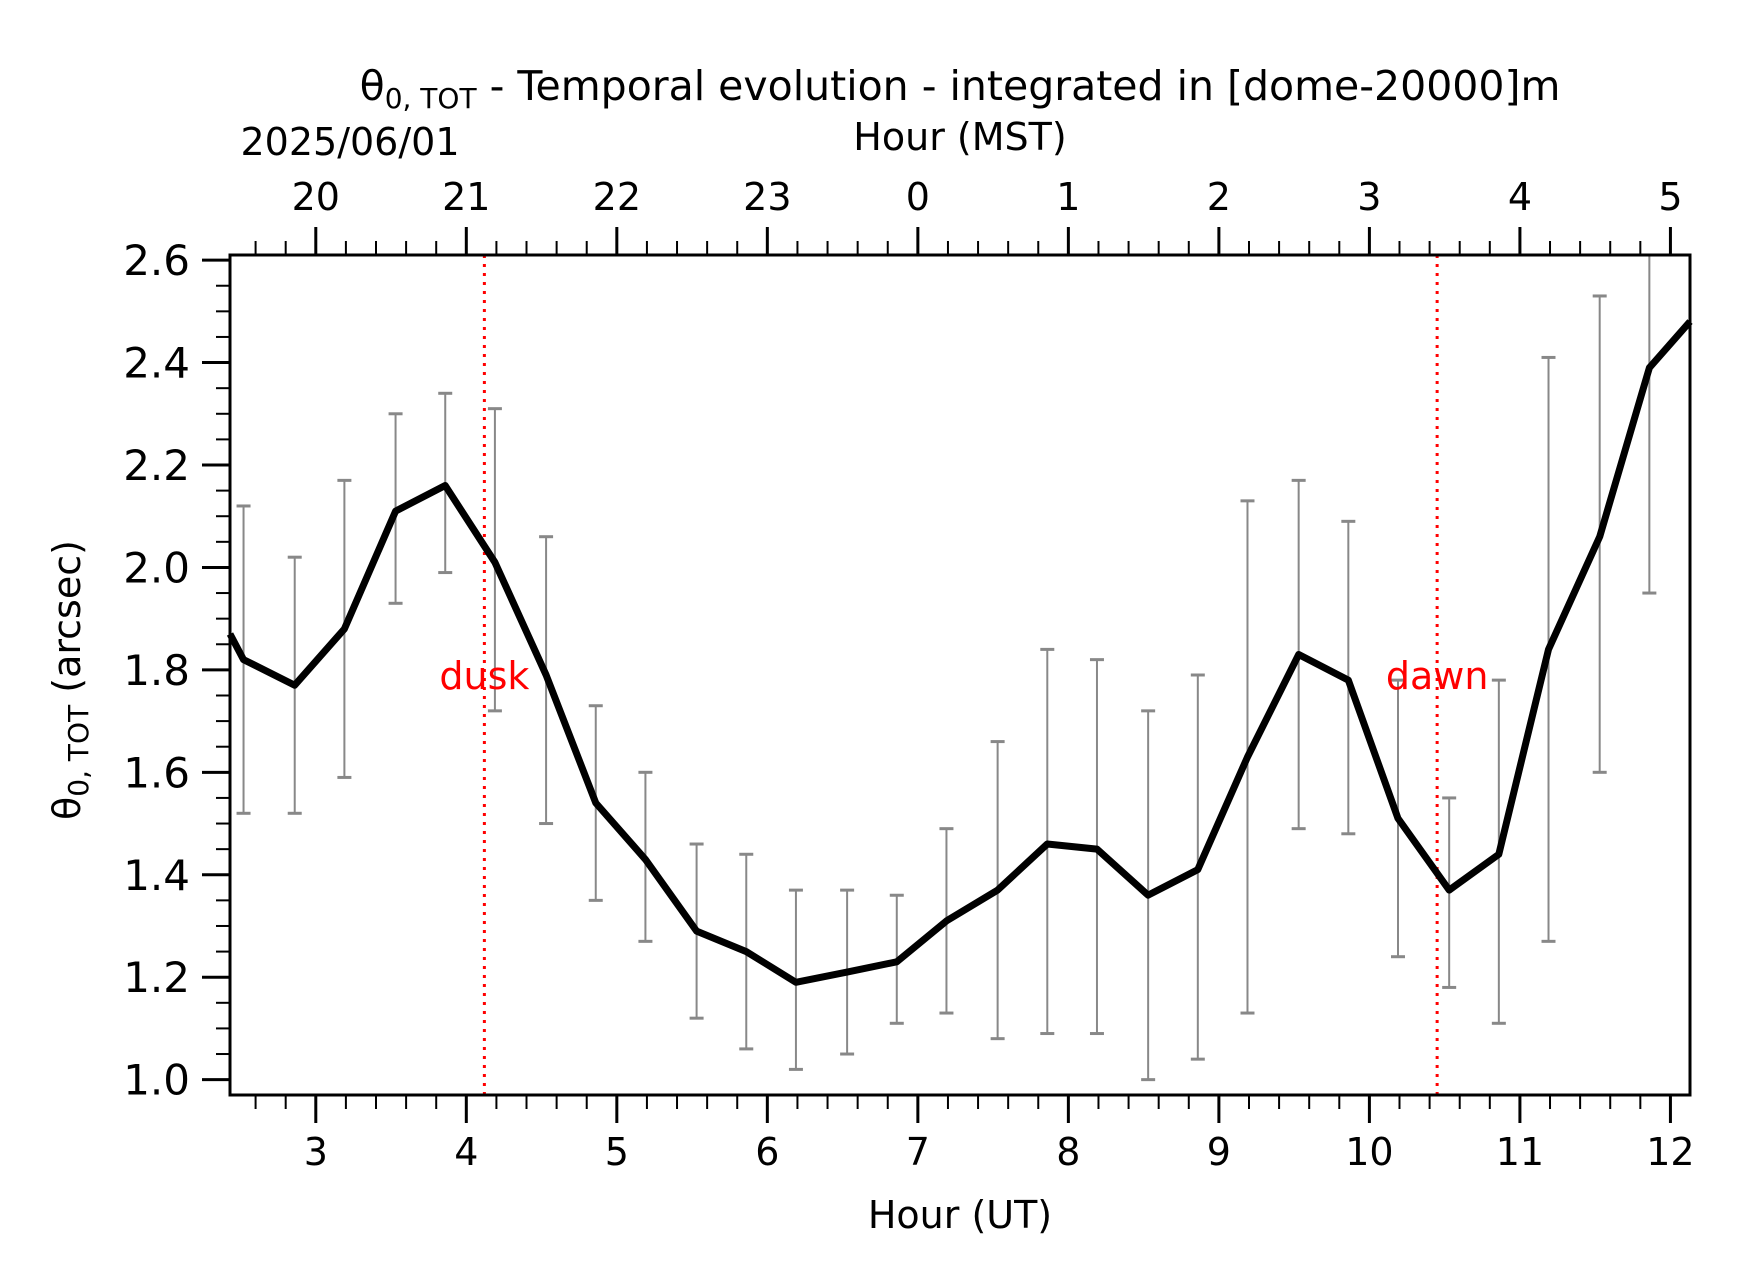  Describe the element at coordinates (67, 808) in the screenshot. I see `y-axis-label-symbol: θ` at that location.